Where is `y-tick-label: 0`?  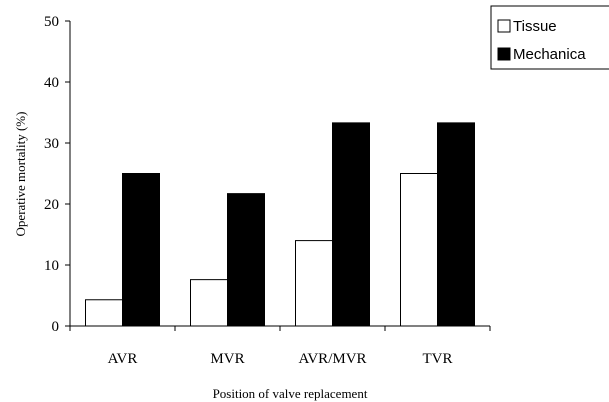 y-tick-label: 0 is located at coordinates (56, 327).